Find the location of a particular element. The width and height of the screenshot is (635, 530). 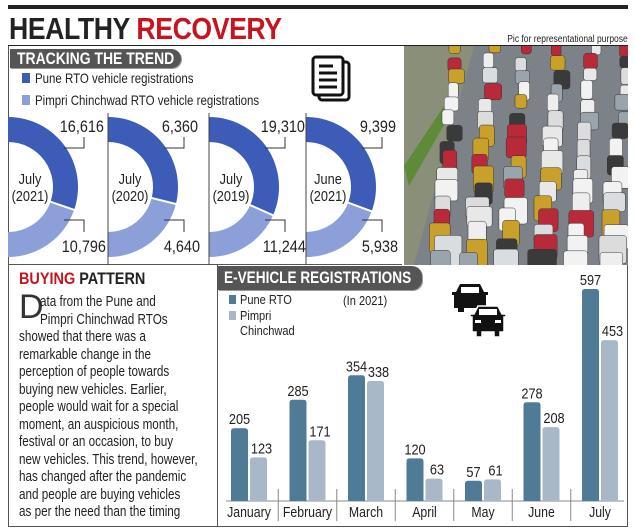

traffic-photo is located at coordinates (516, 155).